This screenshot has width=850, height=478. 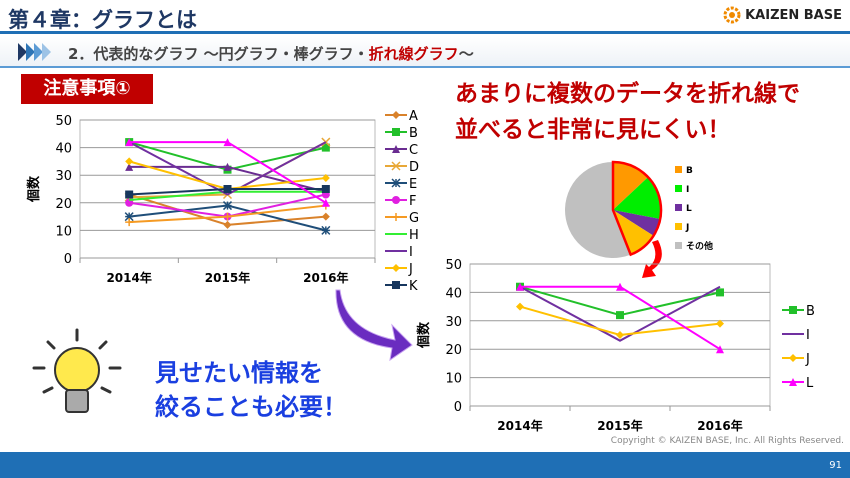 What do you see at coordinates (413, 286) in the screenshot?
I see `legend-label: K` at bounding box center [413, 286].